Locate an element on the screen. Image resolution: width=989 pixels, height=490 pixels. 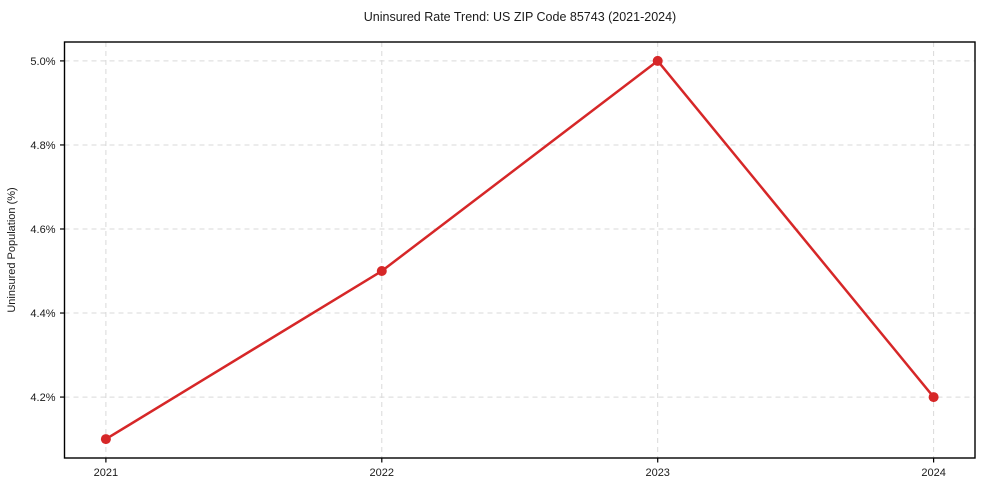
x-tick-label: 2022 is located at coordinates (382, 473).